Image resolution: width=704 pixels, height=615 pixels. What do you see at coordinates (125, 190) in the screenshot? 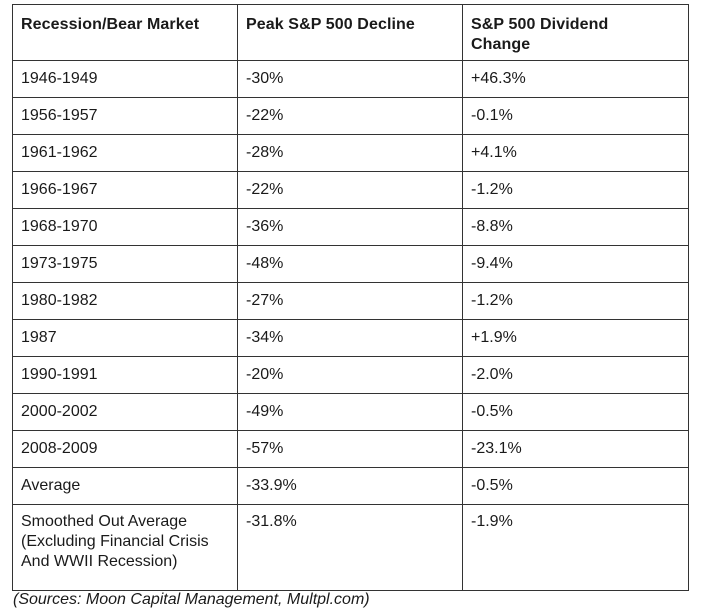
I see `cell-period: 1966-1967` at bounding box center [125, 190].